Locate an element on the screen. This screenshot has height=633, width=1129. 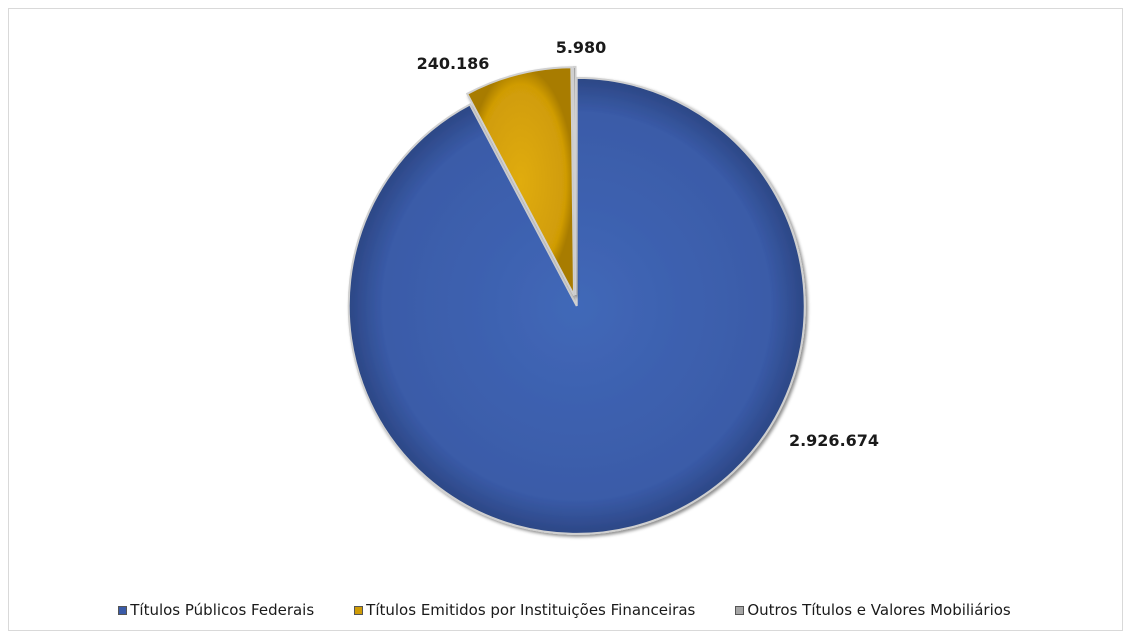
legend-label-titulos-publicos-federais: Títulos Públicos Federais is located at coordinates (222, 610).